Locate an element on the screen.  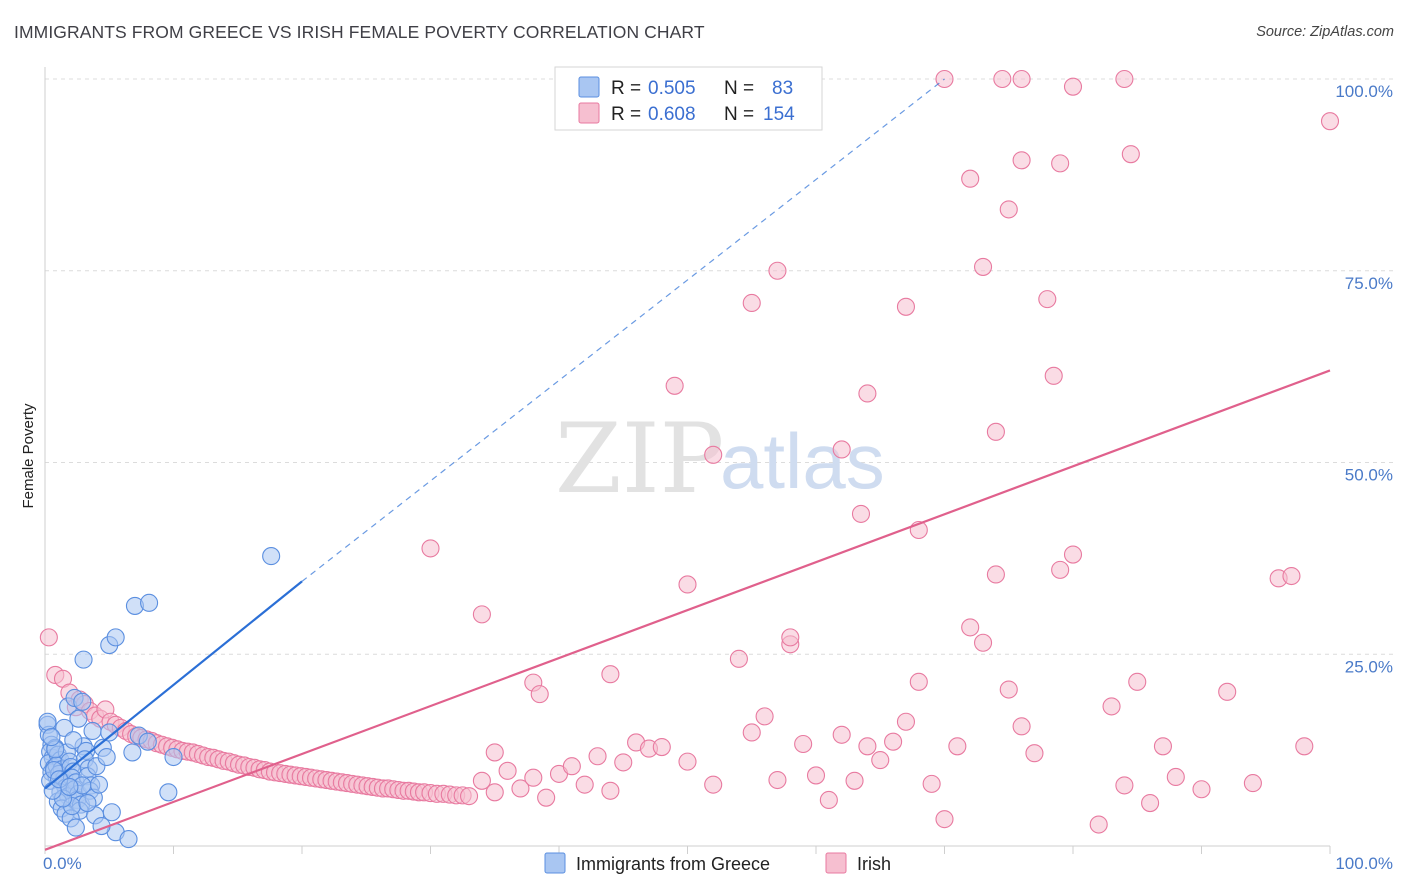
bottom-legend-swatch-blue is located at coordinates (555, 863).